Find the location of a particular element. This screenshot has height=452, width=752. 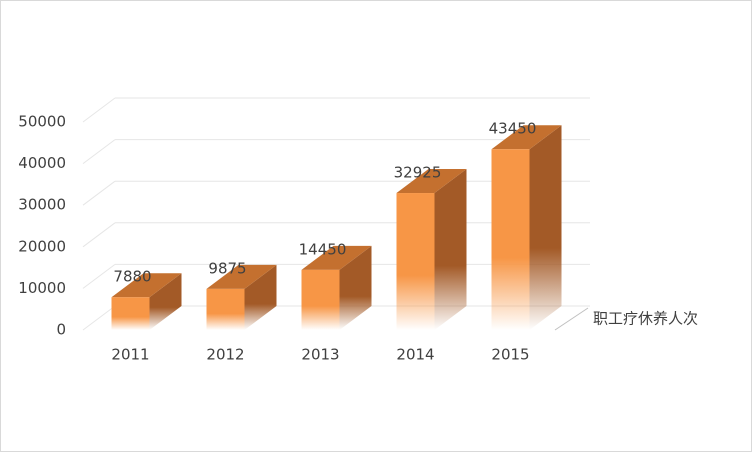

value-label: 9875 is located at coordinates (227, 268).